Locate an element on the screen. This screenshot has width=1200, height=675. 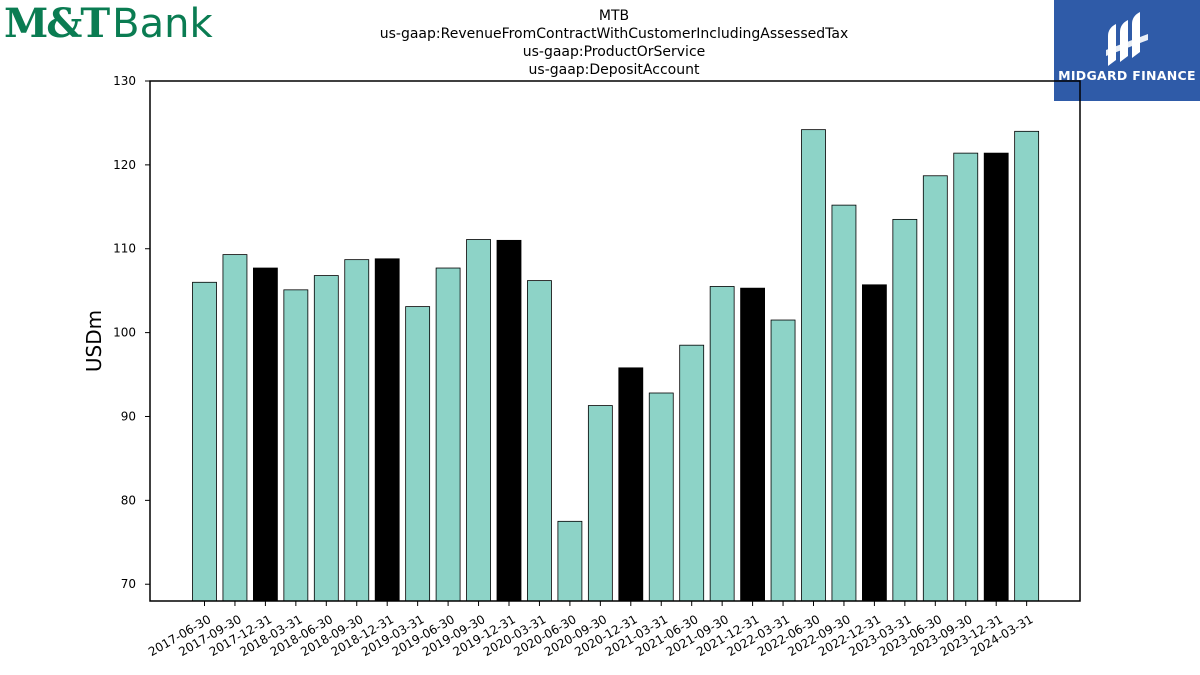
y-axis-label: USDm is located at coordinates (94, 341).